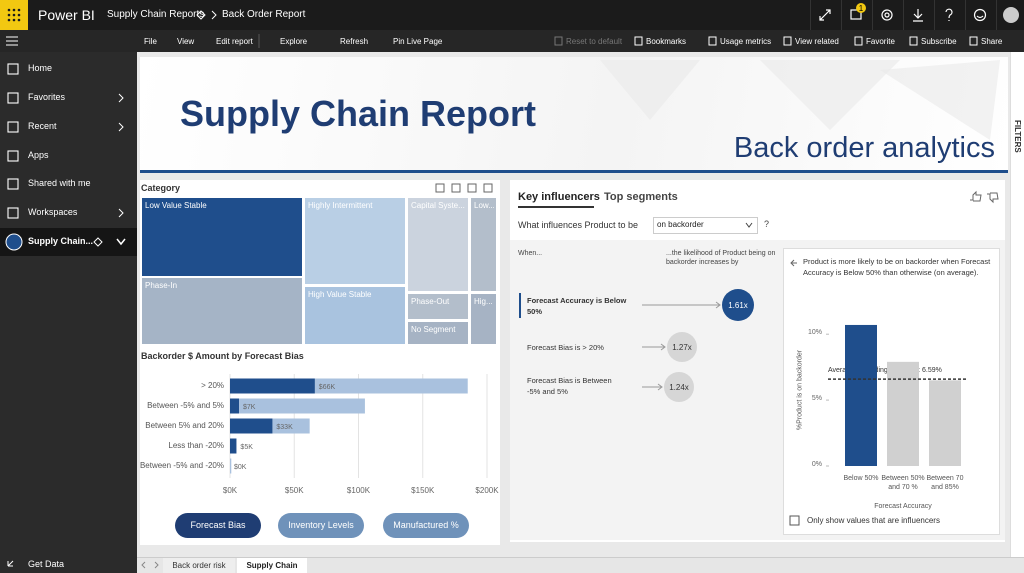 The image size is (1024, 573). Describe the element at coordinates (294, 41) in the screenshot. I see `toolbar-button: Explore` at that location.